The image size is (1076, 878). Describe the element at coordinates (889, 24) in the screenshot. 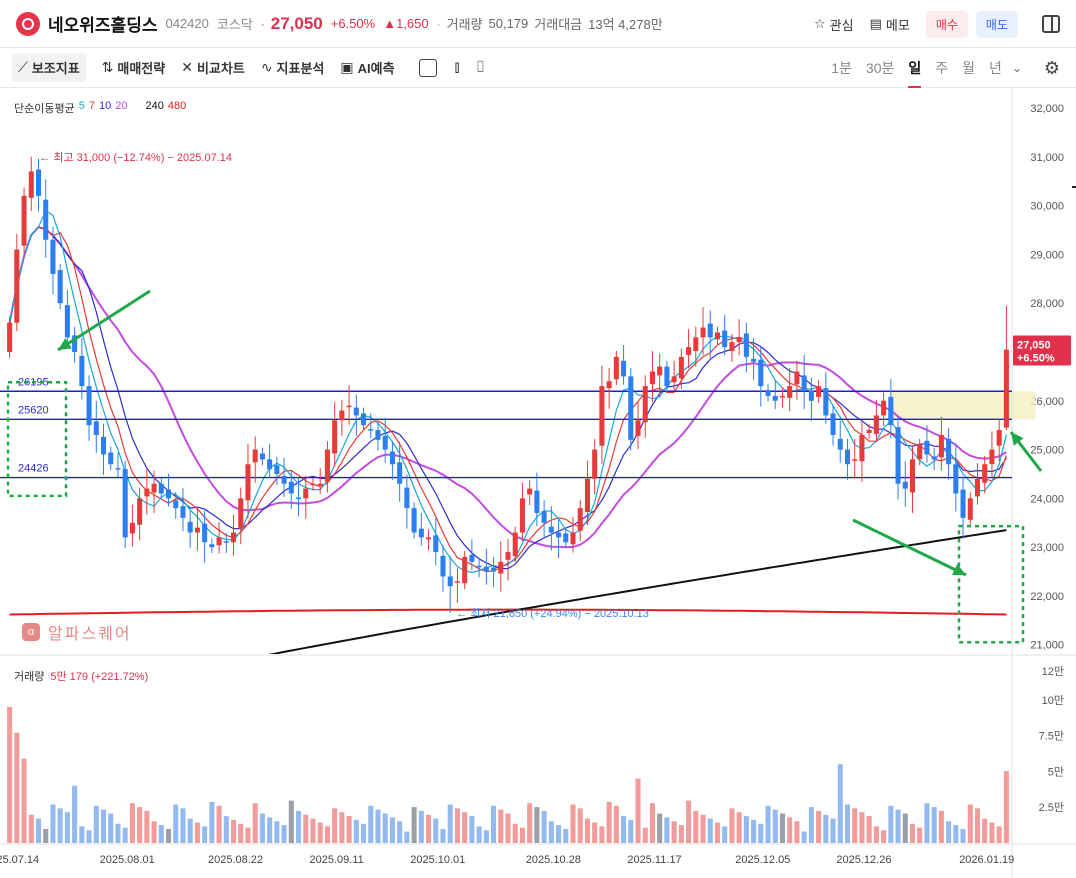

I see `memo-button: ▤ 메모` at that location.